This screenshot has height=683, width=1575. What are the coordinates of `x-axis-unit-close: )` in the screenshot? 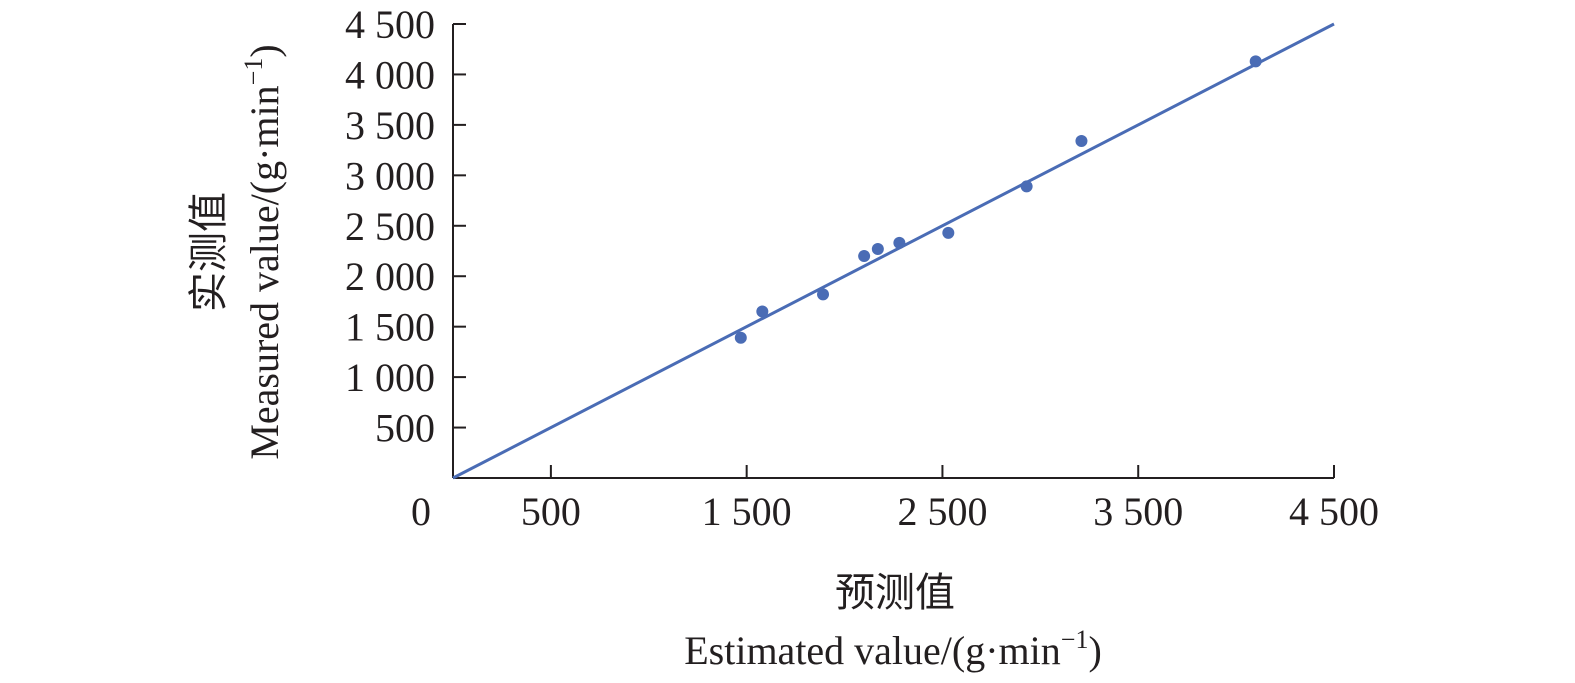 It's located at (1094, 650).